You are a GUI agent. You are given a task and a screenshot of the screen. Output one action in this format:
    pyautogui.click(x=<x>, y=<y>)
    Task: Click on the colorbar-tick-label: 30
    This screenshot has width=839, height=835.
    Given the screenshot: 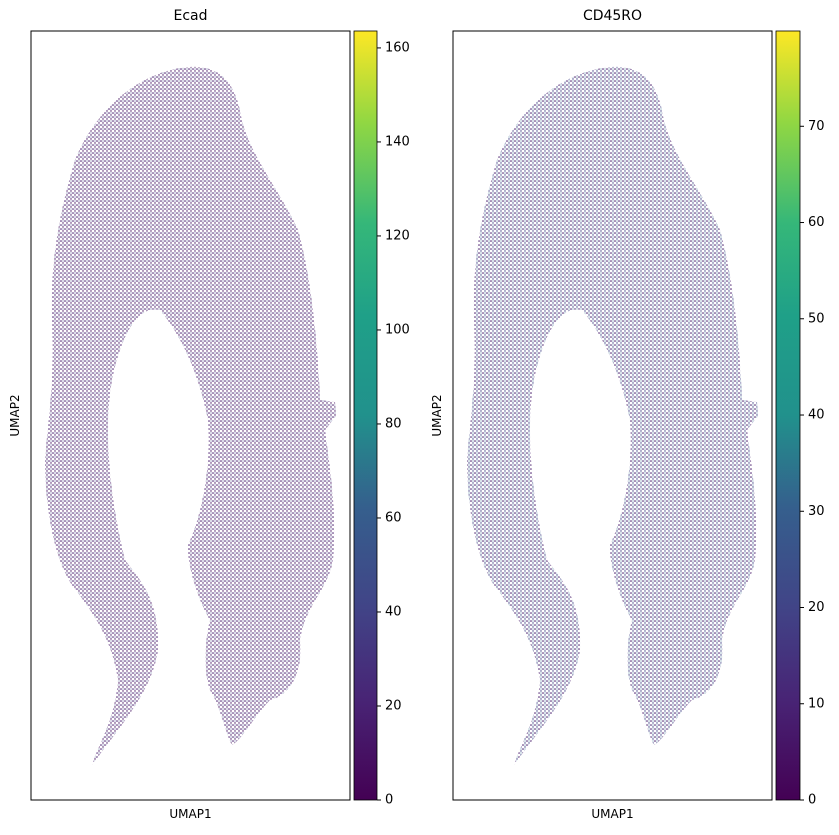 What is the action you would take?
    pyautogui.click(x=816, y=511)
    